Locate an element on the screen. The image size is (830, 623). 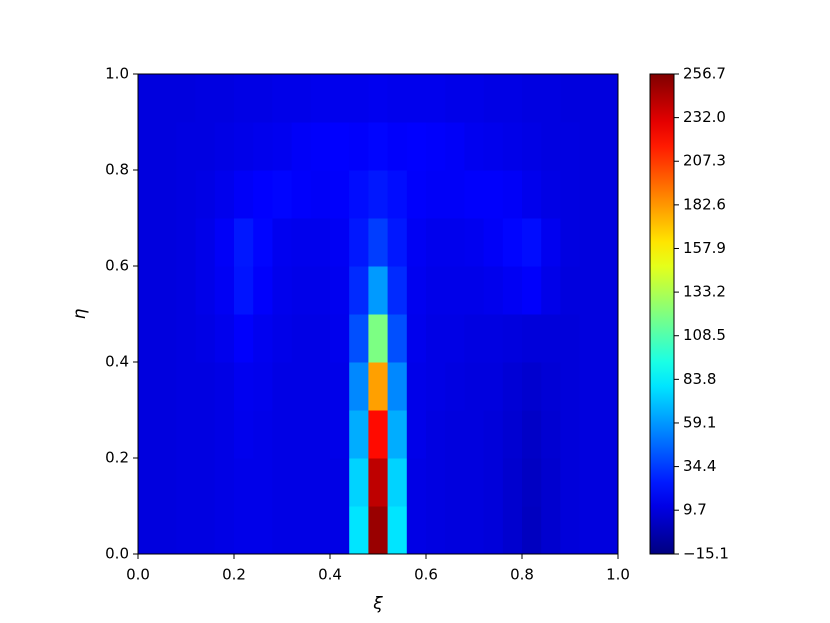
colorbar-tick-label: 9.7 is located at coordinates (695, 510).